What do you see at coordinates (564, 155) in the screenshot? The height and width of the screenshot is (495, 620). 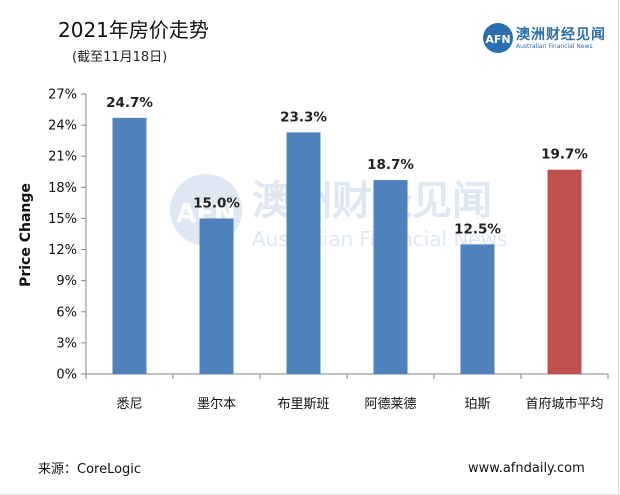 I see `data-label: 19.7%` at bounding box center [564, 155].